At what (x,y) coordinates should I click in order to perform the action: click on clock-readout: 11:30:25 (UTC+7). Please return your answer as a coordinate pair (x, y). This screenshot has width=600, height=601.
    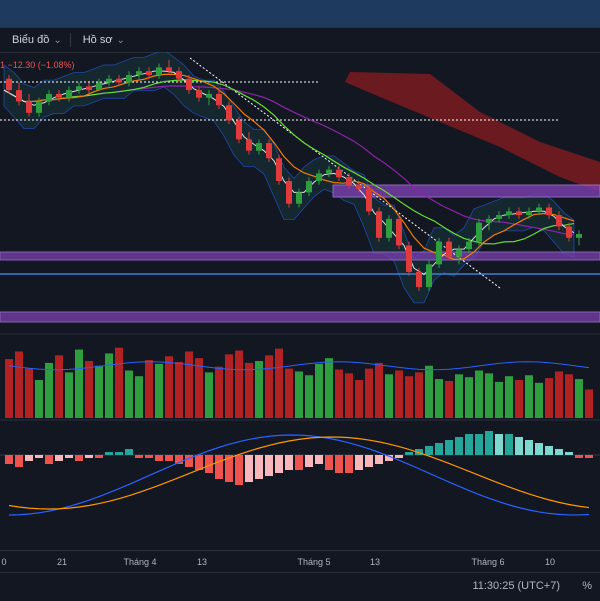
    Looking at the image, I should click on (516, 586).